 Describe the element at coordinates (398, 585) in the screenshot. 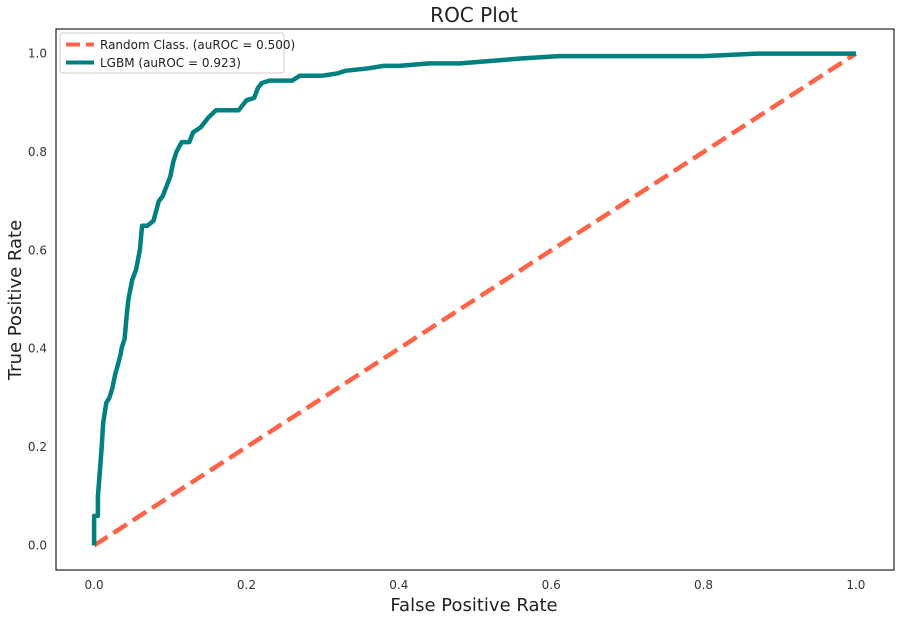

I see `x-tick-label: 0.4` at that location.